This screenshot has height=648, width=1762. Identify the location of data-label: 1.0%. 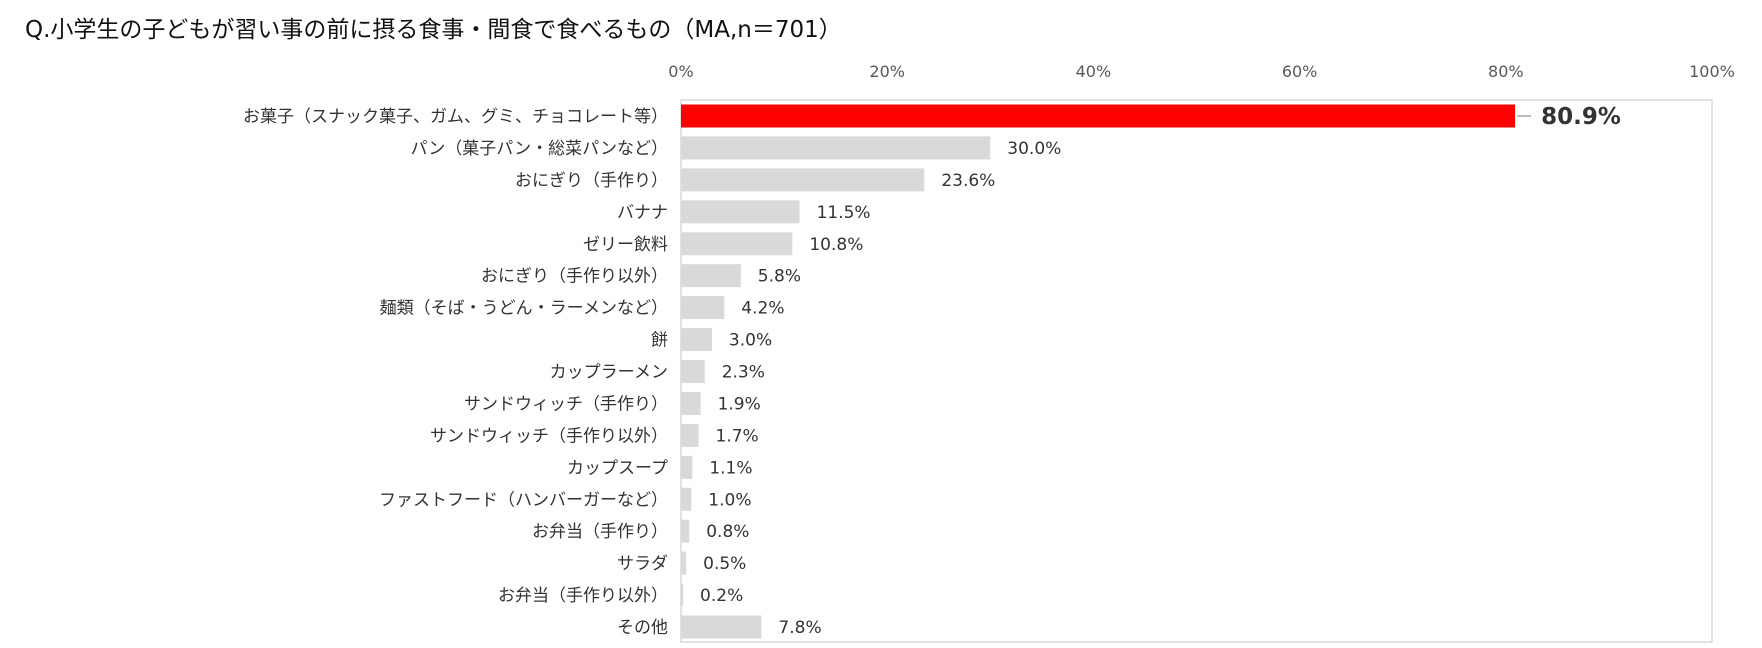
(729, 500).